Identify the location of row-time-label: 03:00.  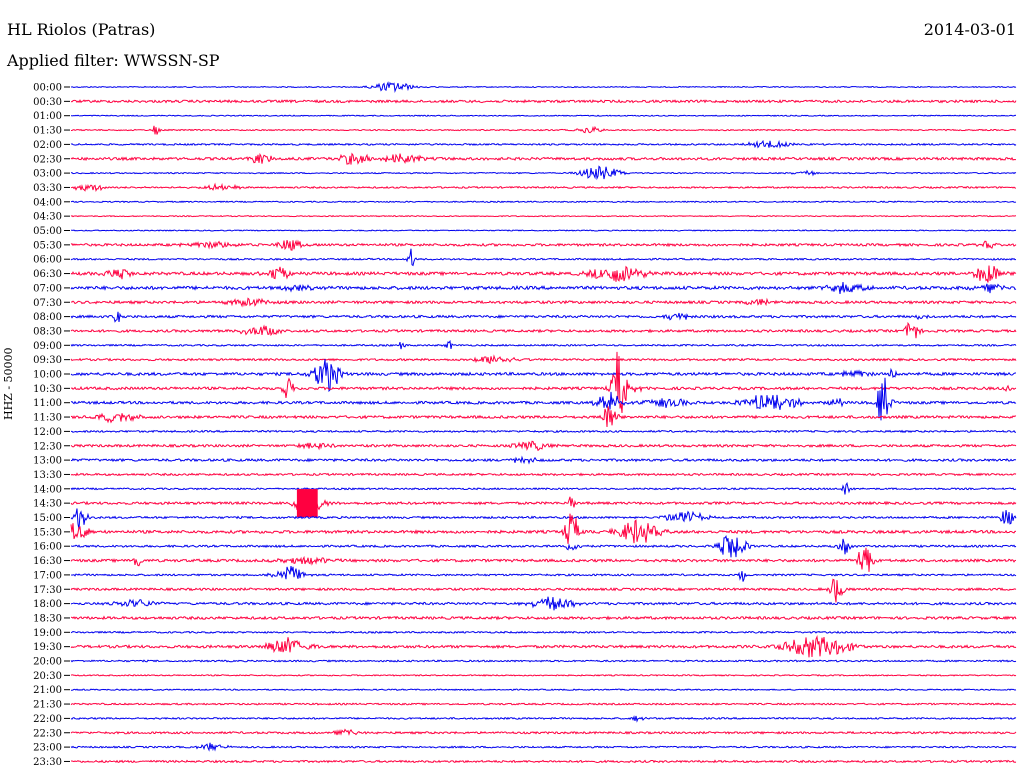
(47, 174).